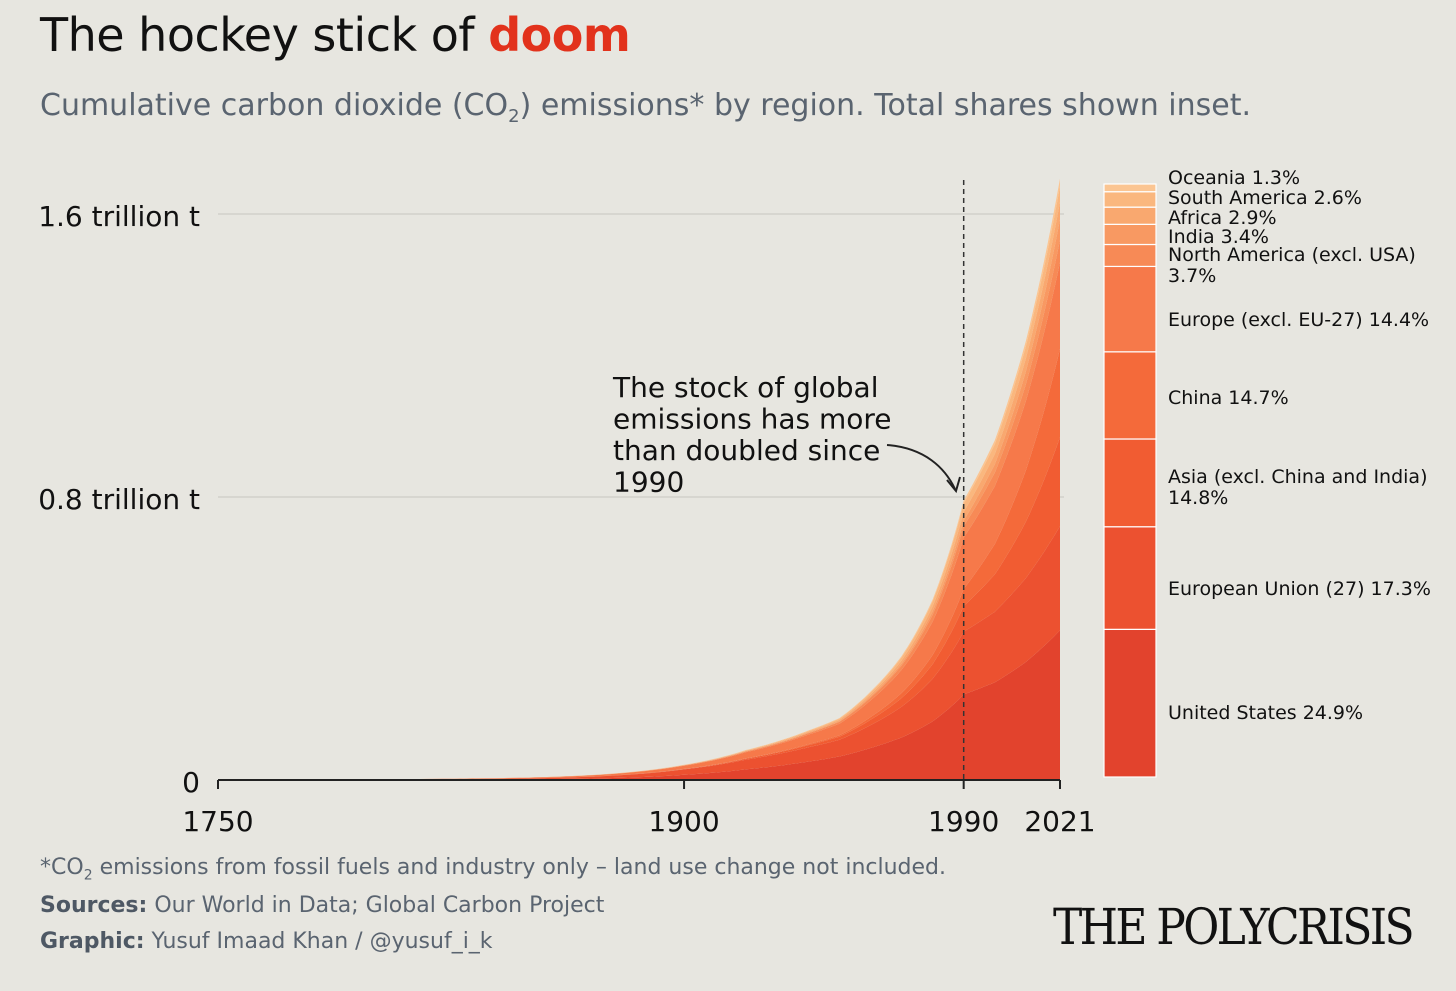  I want to click on legend-label: European Union (27) 17.3%, so click(1299, 589).